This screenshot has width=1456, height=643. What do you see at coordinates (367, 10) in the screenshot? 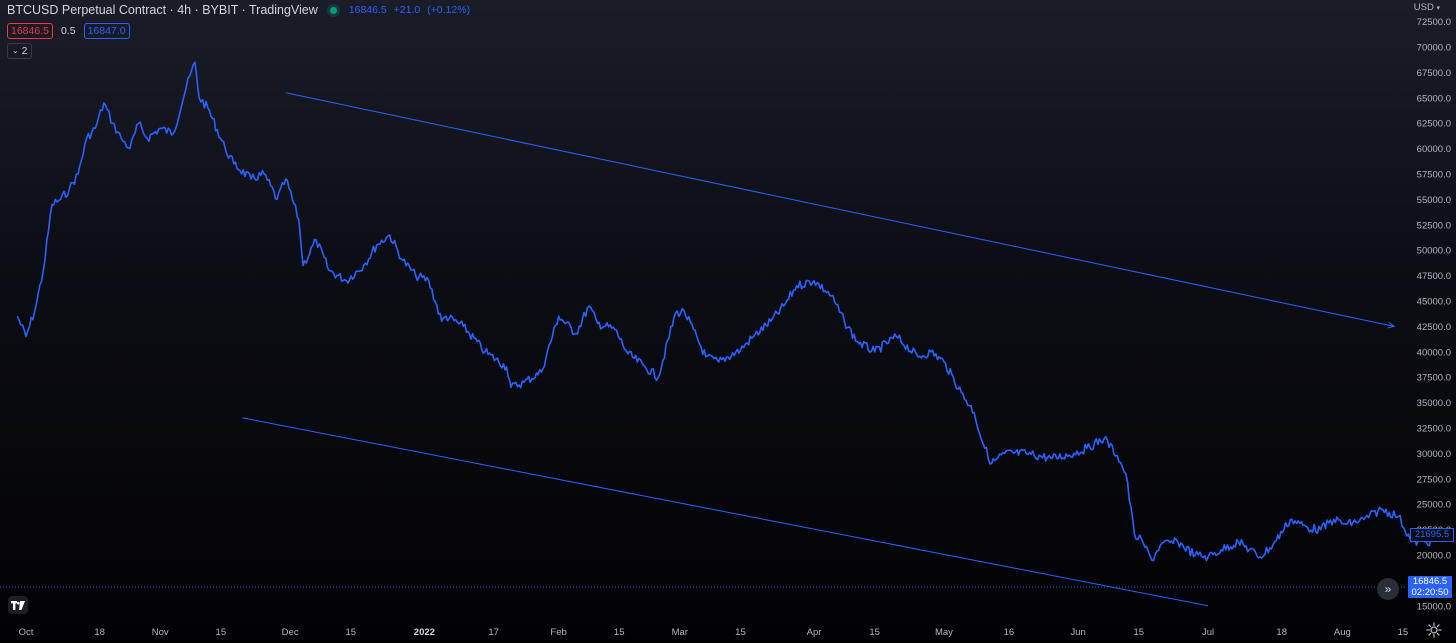
I see `last-price-value: 16846.5` at bounding box center [367, 10].